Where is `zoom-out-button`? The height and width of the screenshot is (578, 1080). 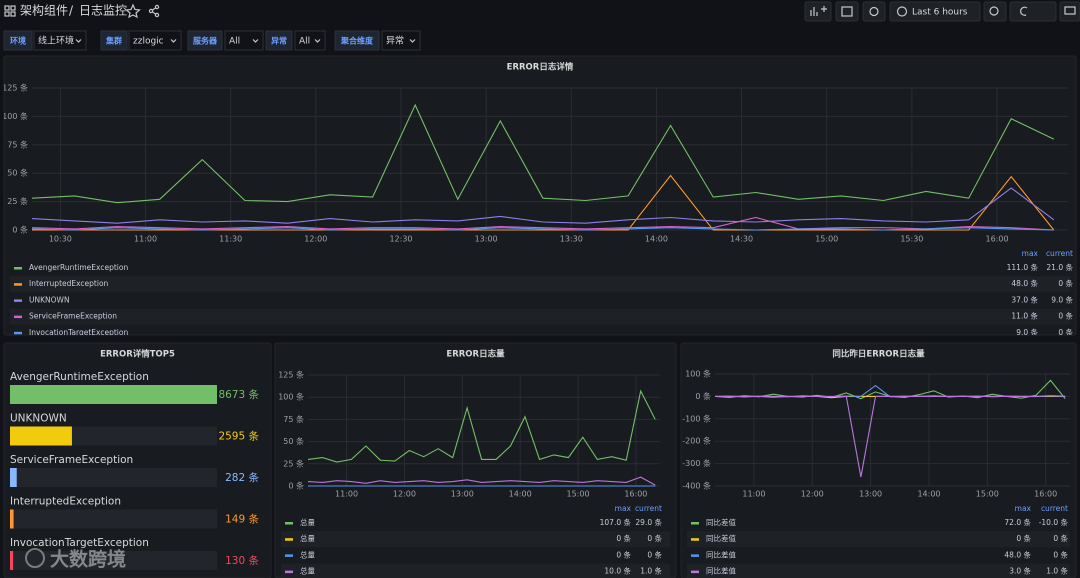 zoom-out-button is located at coordinates (995, 11).